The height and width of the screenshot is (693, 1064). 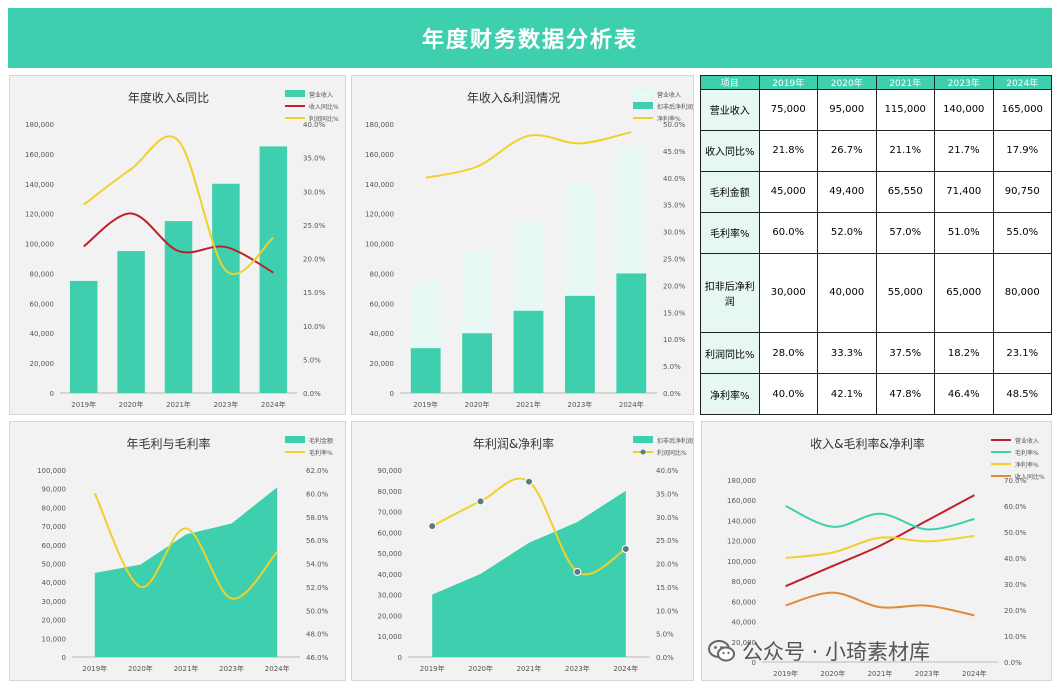 I want to click on table-row: 收入同比% 21.8% 26.7% 21.1% 21.7% 17.9%, so click(x=876, y=150).